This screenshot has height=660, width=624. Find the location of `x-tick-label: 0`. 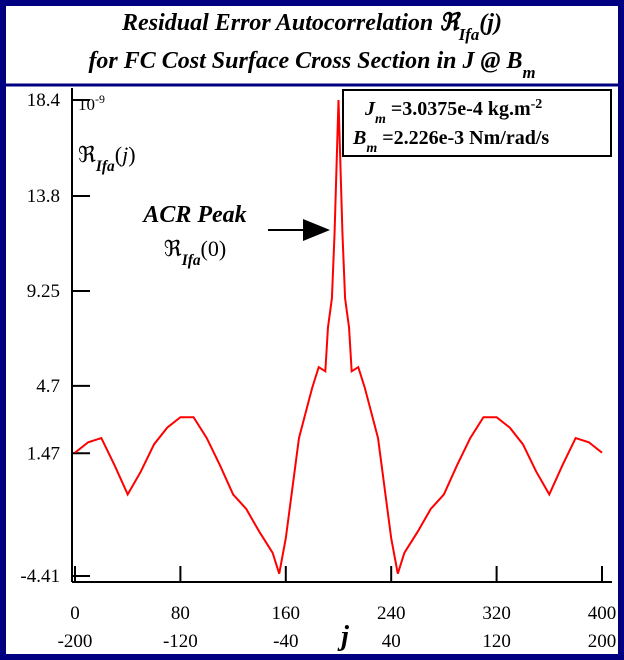

x-tick-label: 0 is located at coordinates (75, 613).